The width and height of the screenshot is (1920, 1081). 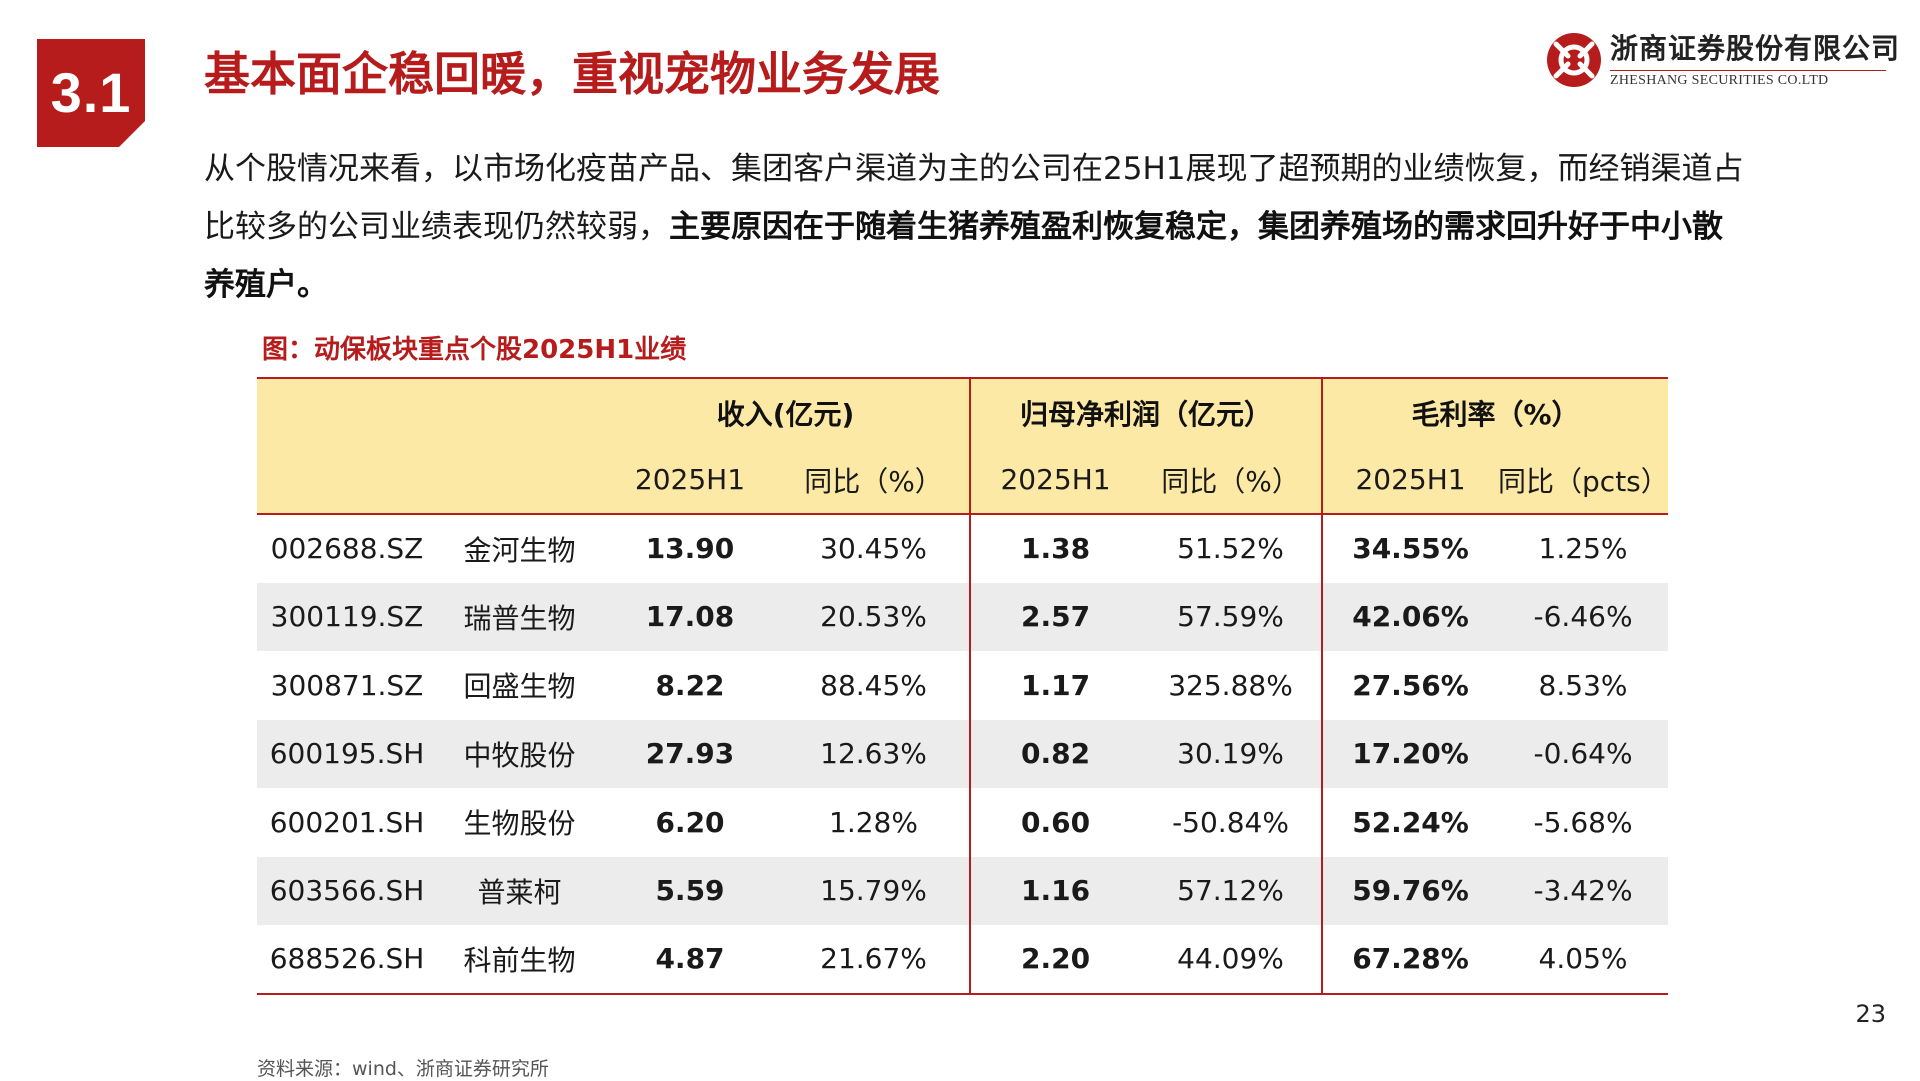 I want to click on group-header-revenue: 收入(亿元), so click(x=786, y=411).